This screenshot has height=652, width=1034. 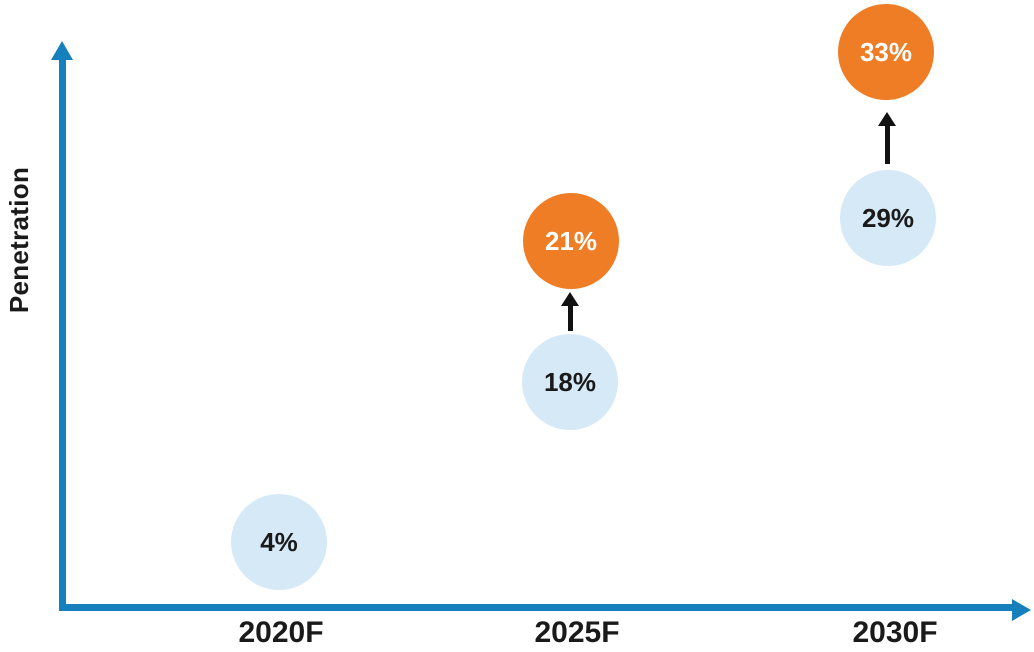 What do you see at coordinates (62, 333) in the screenshot?
I see `y-axis-line` at bounding box center [62, 333].